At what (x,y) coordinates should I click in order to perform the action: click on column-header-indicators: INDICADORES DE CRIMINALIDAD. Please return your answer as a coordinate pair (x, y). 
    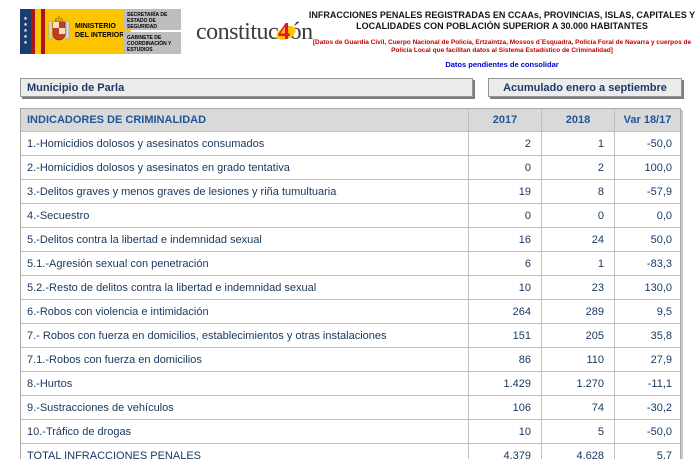
    Looking at the image, I should click on (117, 120).